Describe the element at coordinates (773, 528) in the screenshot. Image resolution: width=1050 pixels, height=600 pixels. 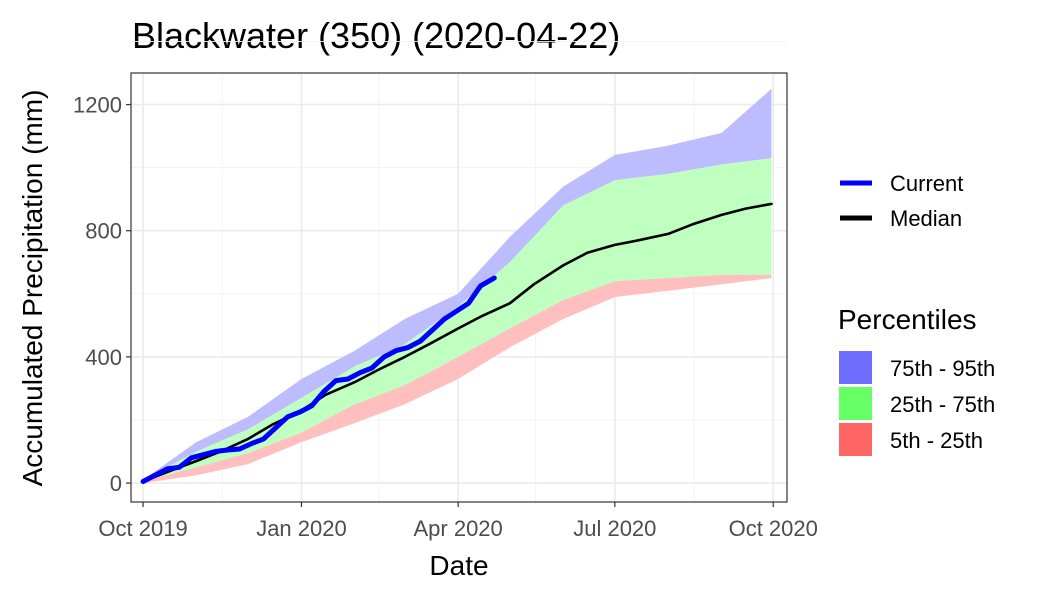
I see `x-tick-label: Oct 2020` at that location.